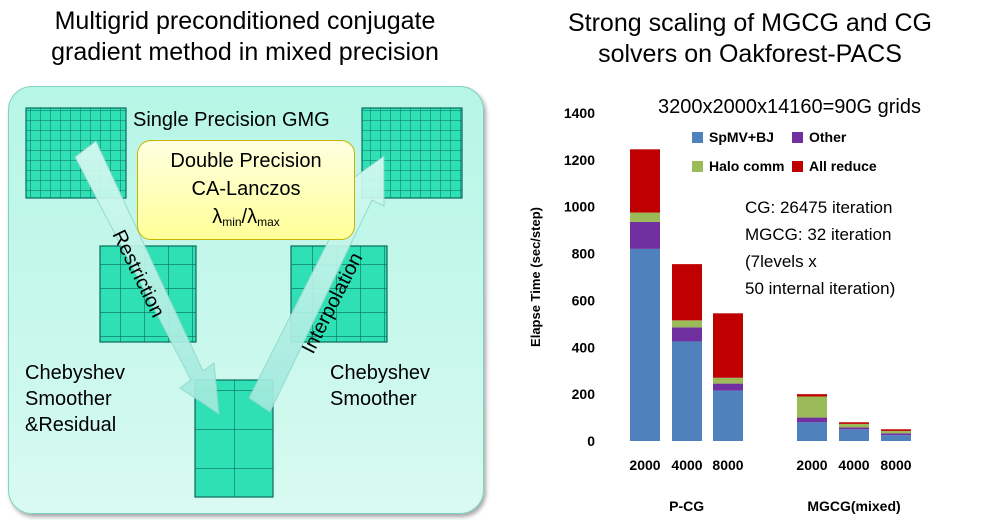 The height and width of the screenshot is (520, 983). I want to click on group-label: MGCG(mixed), so click(853, 506).